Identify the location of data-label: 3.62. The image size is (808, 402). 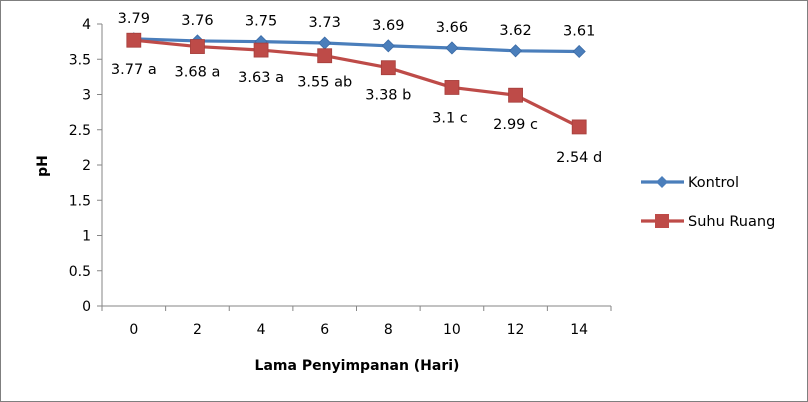
(515, 31).